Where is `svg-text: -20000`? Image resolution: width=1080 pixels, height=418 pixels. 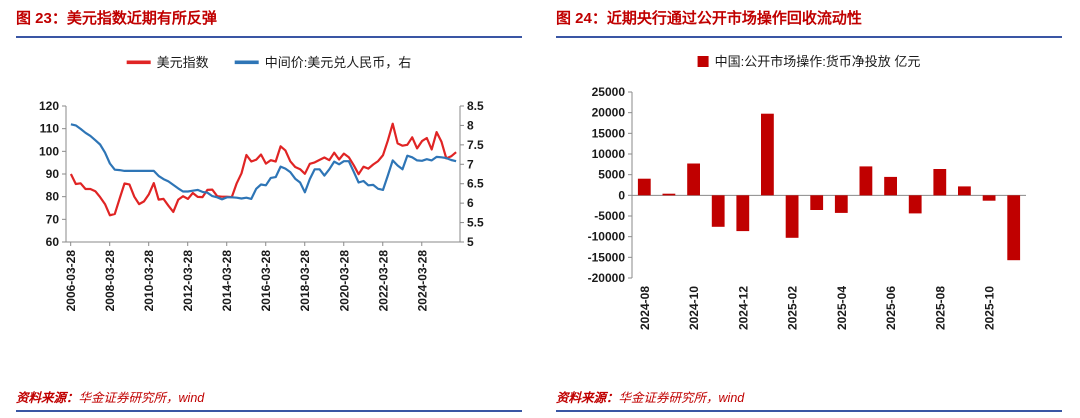
svg-text: -20000 is located at coordinates (607, 278).